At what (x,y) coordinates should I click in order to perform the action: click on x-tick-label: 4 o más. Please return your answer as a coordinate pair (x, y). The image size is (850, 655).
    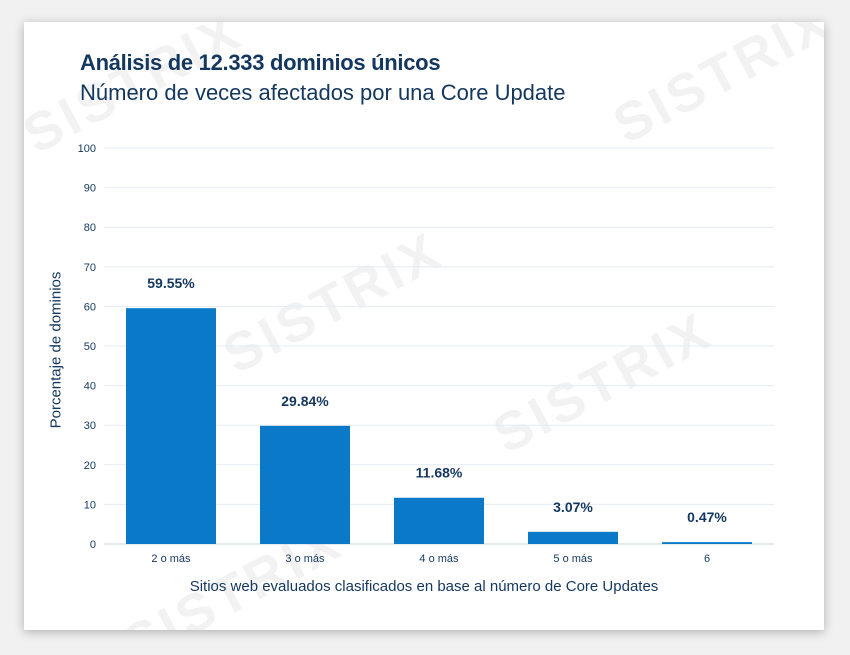
    Looking at the image, I should click on (439, 559).